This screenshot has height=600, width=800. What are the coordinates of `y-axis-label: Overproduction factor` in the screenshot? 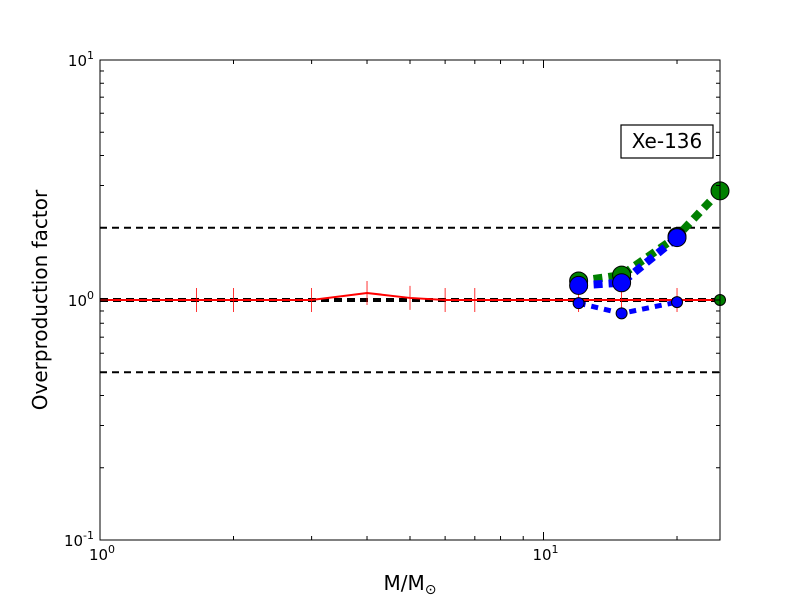 It's located at (40, 299).